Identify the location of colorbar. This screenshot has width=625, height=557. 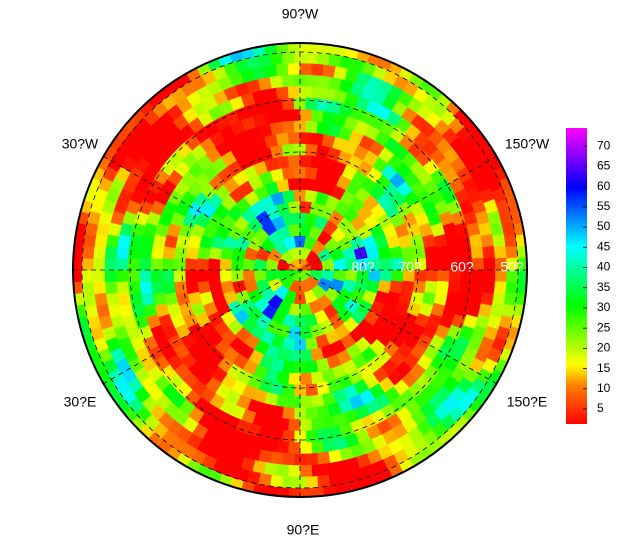
(576, 276).